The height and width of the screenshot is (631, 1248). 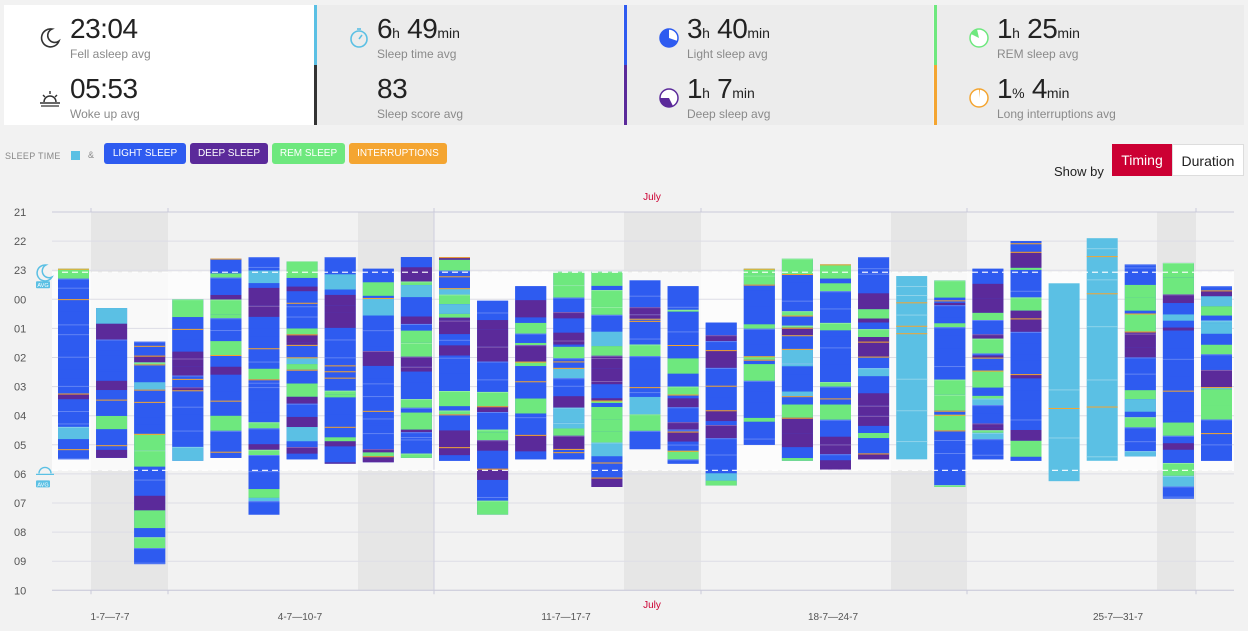 I want to click on duration-toggle: Duration, so click(x=1208, y=160).